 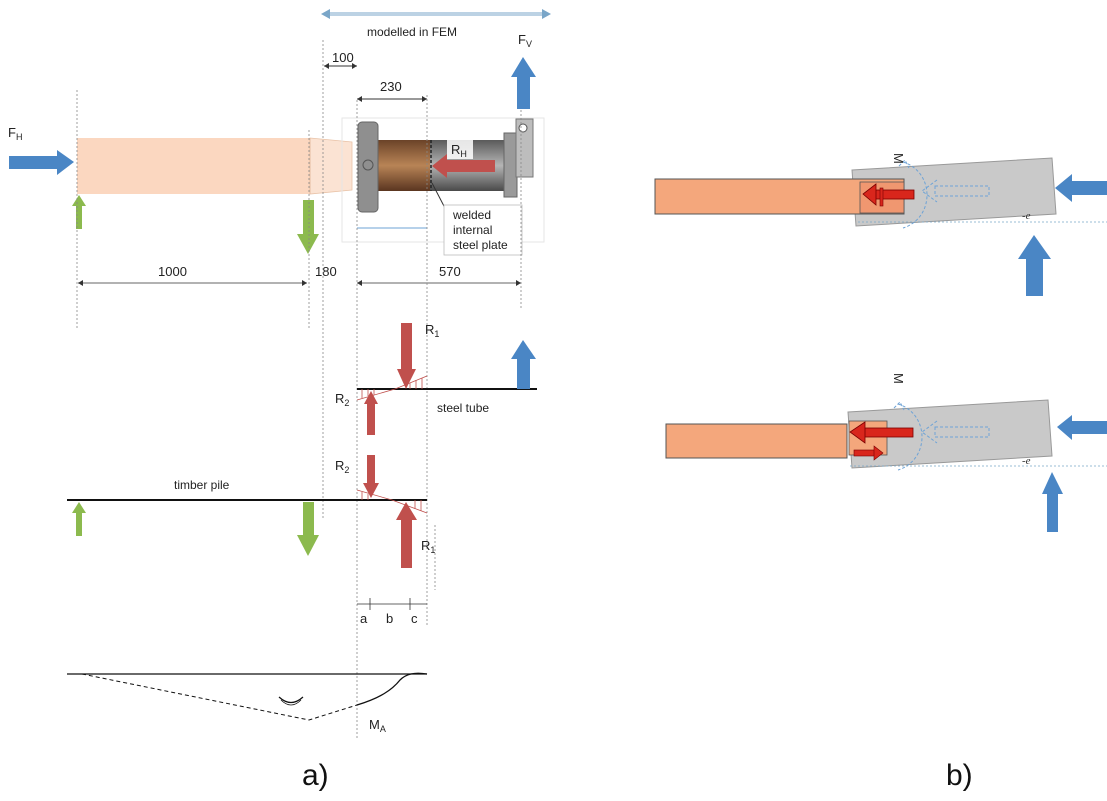 I want to click on steel-tube-fbd, so click(x=446, y=379).